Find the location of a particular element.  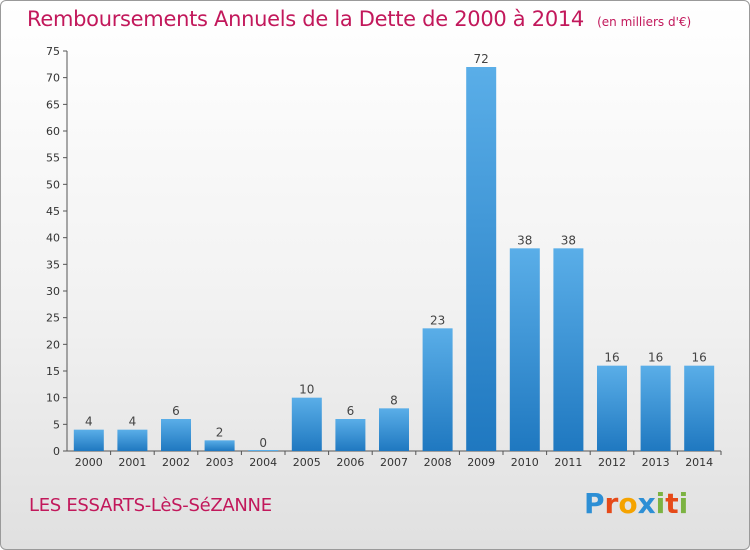

y-tick-label: 10 is located at coordinates (53, 398).